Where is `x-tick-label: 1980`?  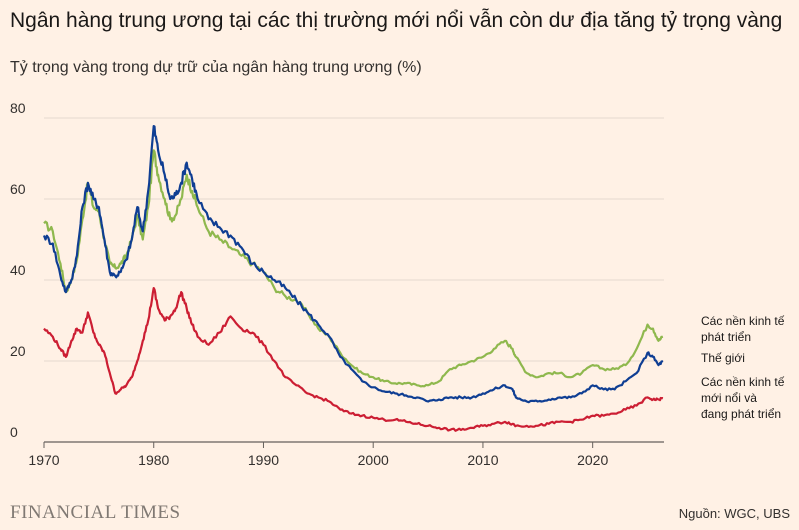 x-tick-label: 1980 is located at coordinates (153, 460).